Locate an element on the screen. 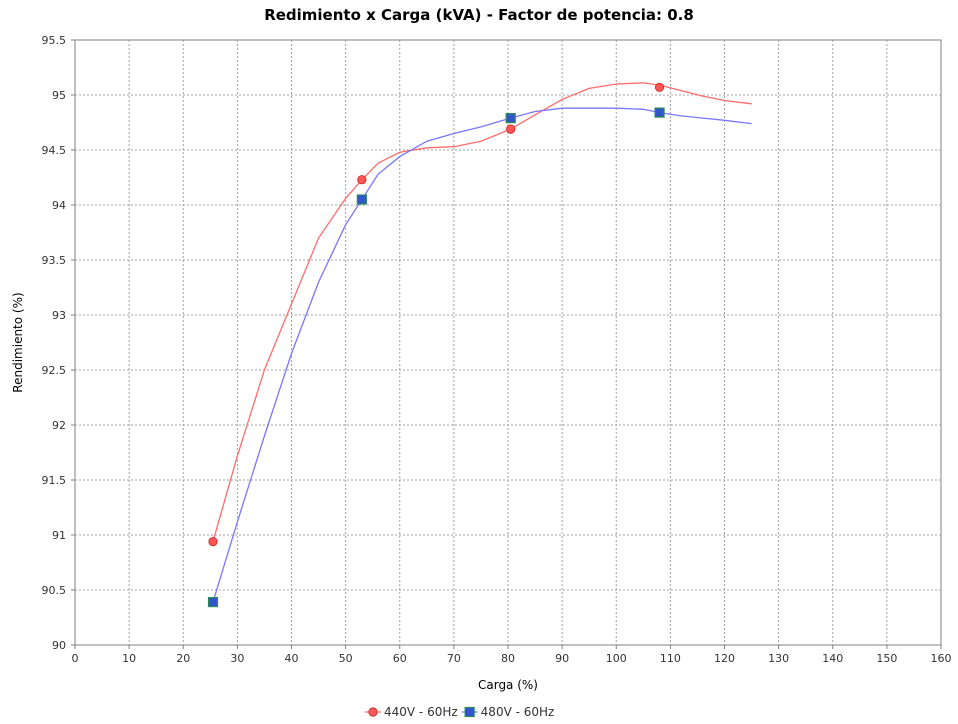 The height and width of the screenshot is (724, 958). legend: 440V - 60Hz 480V - 60Hz is located at coordinates (459, 712).